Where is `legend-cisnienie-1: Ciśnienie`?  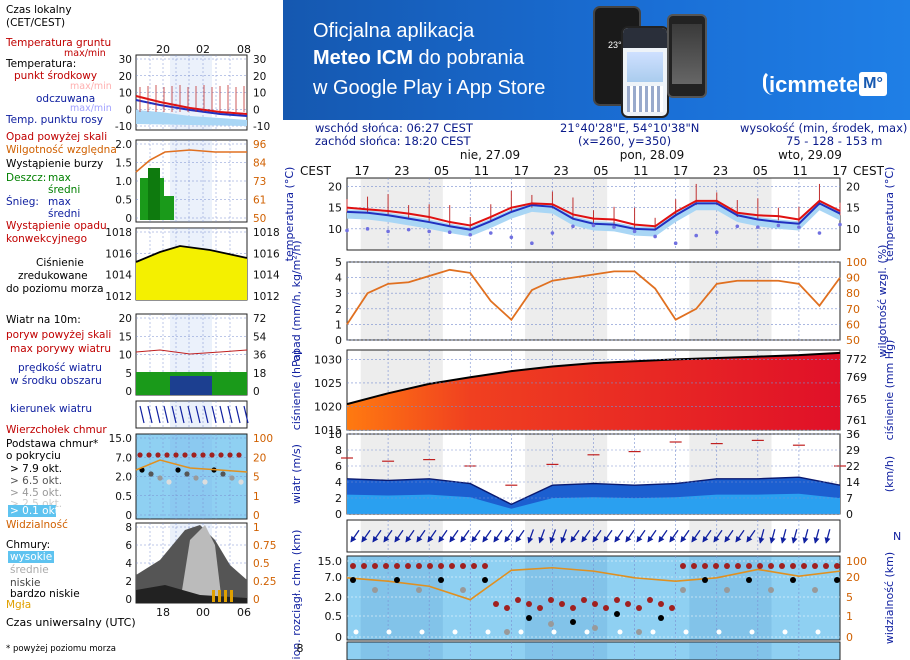 legend-cisnienie-1: Ciśnienie is located at coordinates (60, 263).